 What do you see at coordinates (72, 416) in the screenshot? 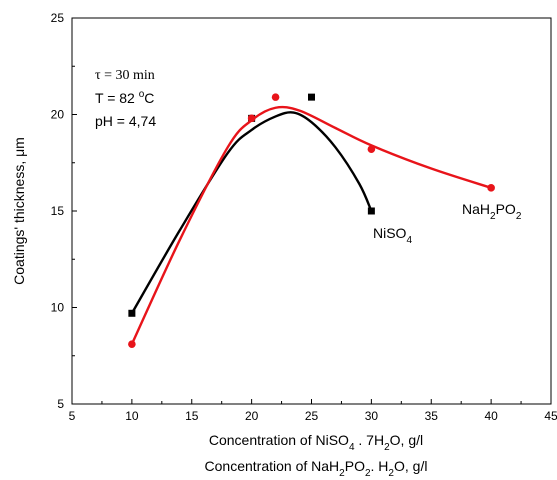
I see `x-tick-label: 5` at bounding box center [72, 416].